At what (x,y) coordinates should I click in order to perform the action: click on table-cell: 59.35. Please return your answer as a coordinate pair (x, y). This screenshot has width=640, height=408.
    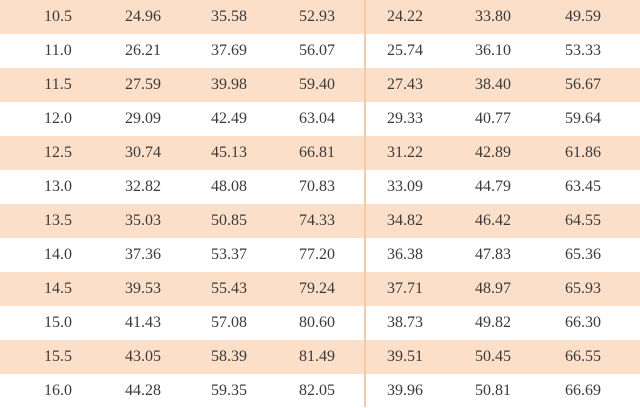
    Looking at the image, I should click on (229, 390).